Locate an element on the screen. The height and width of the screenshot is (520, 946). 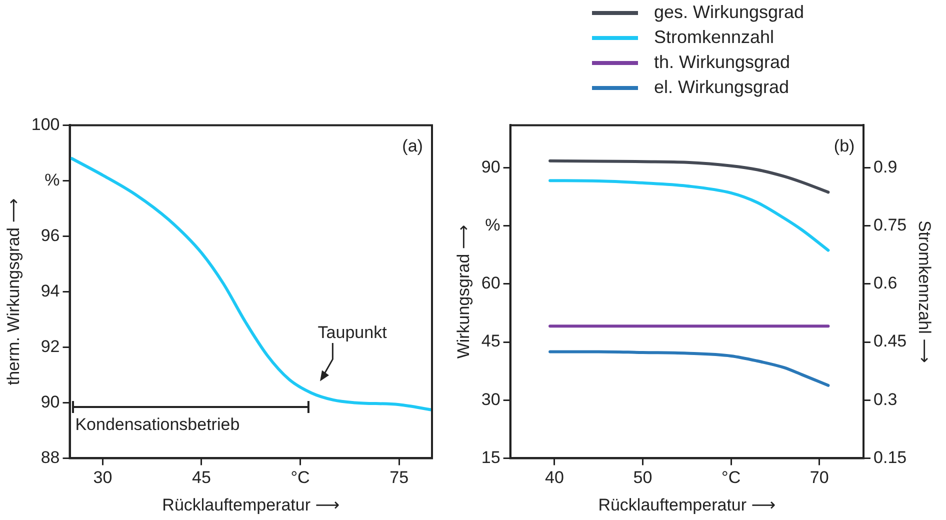
x-tick-label: 70 is located at coordinates (819, 478).